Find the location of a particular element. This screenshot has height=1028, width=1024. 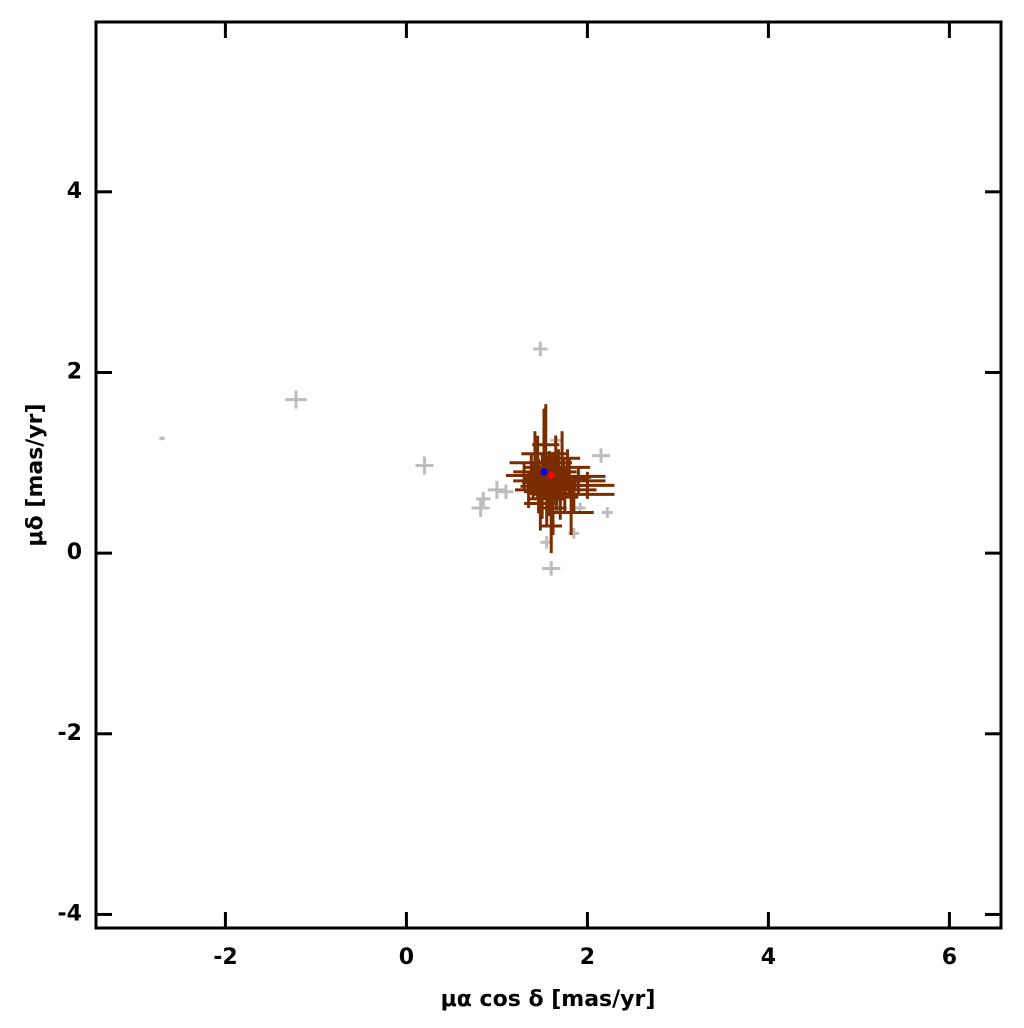

x-tick-label: 0 is located at coordinates (406, 957).